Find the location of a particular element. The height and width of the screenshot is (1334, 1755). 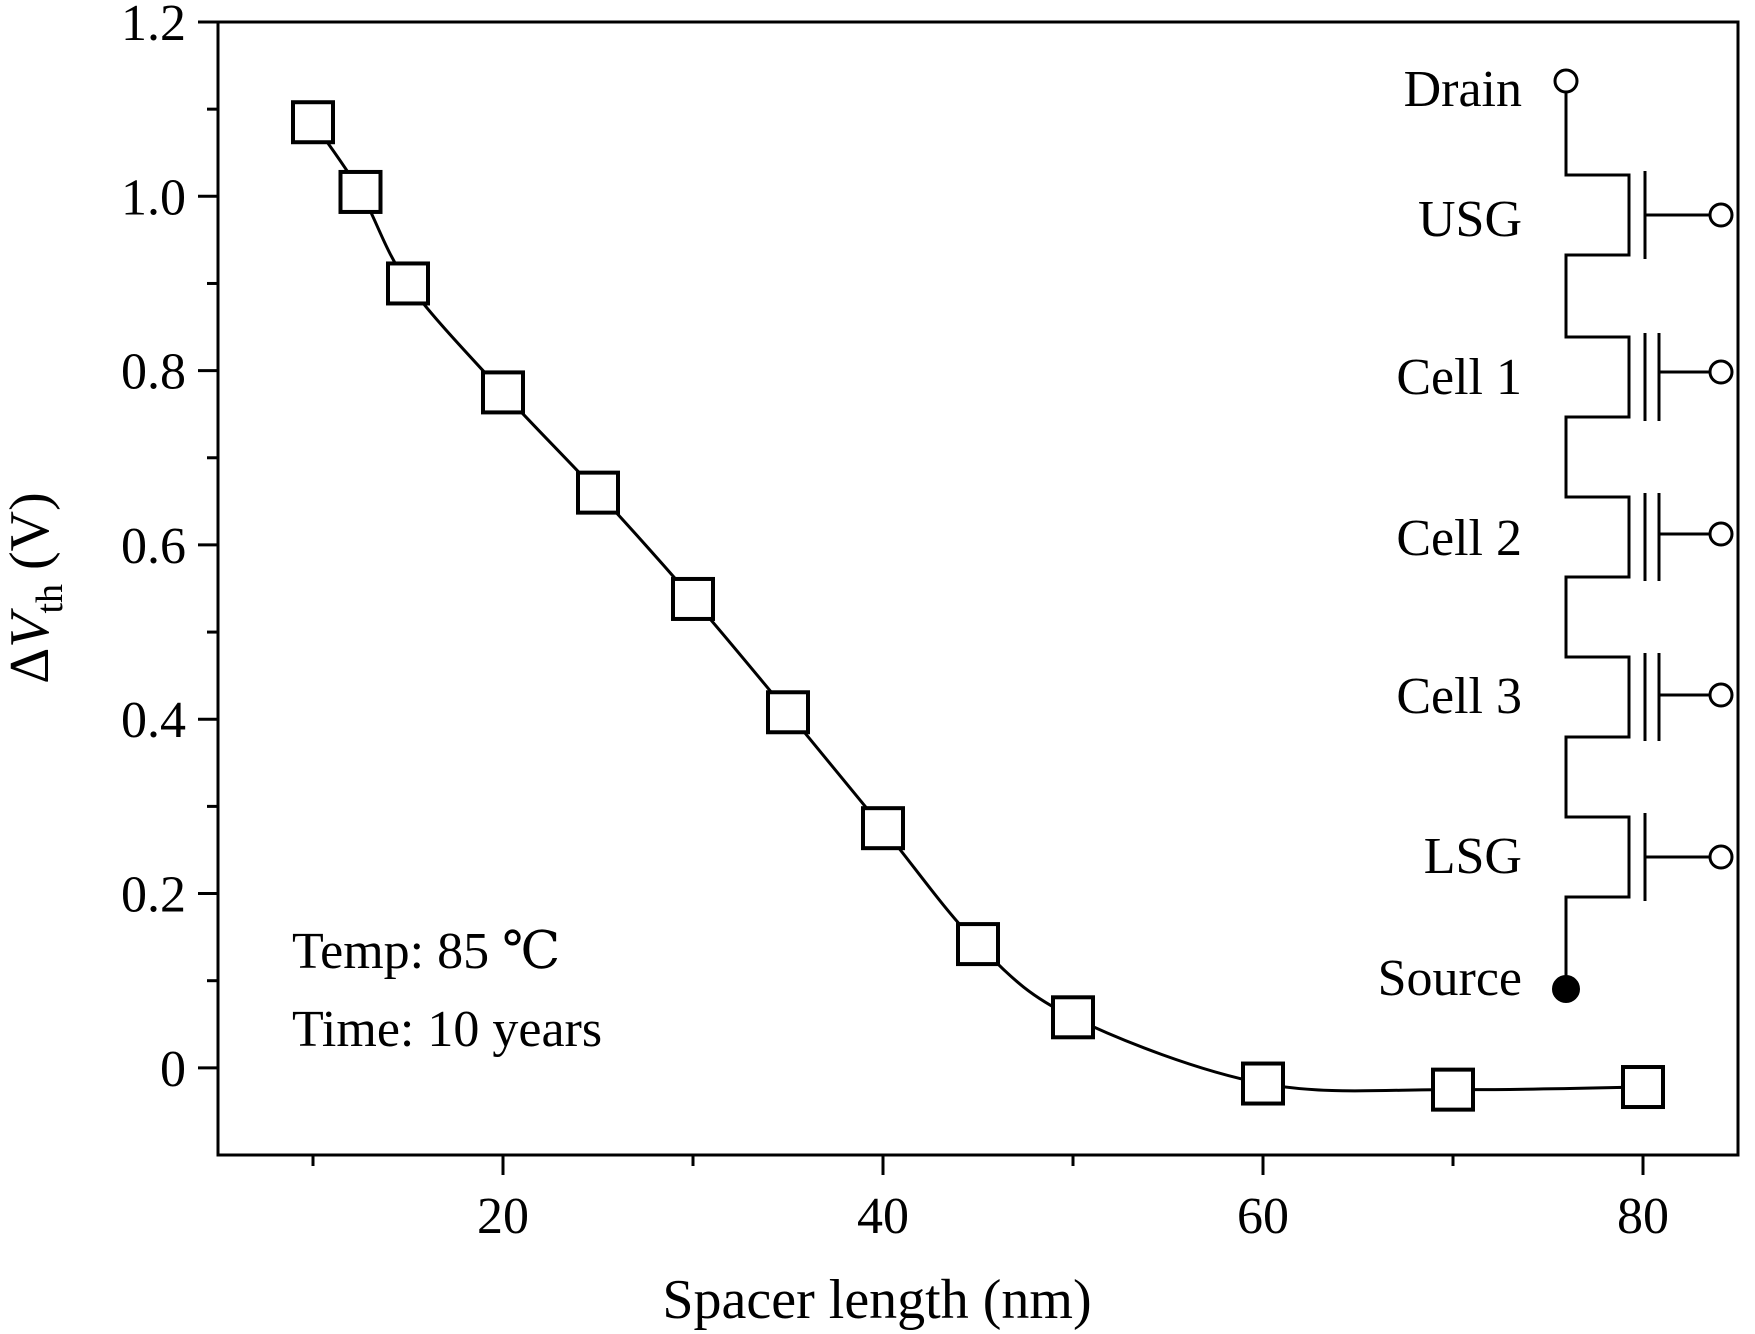

y-tick-label: 1.0 is located at coordinates (153, 197).